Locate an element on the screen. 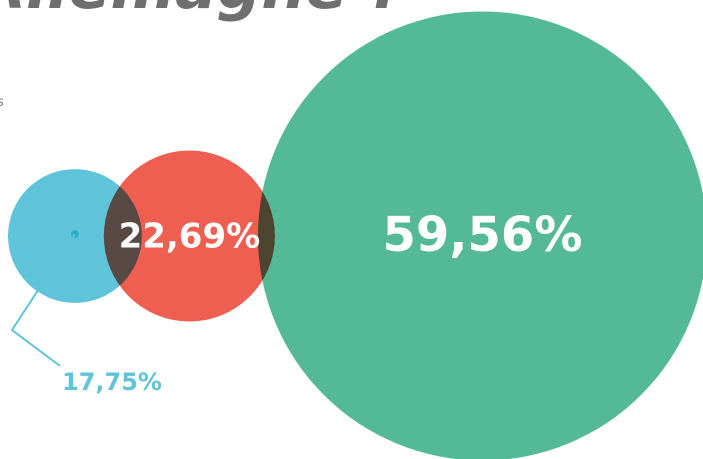 The width and height of the screenshot is (703, 459). data-label: 59,56% is located at coordinates (482, 235).